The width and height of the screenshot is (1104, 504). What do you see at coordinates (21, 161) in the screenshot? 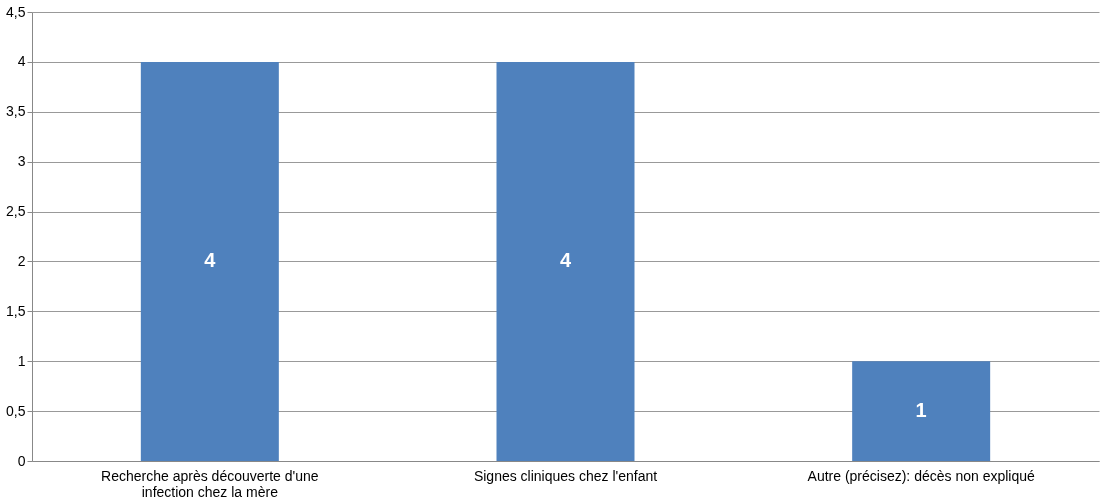
I see `y-tick-label: 3` at bounding box center [21, 161].